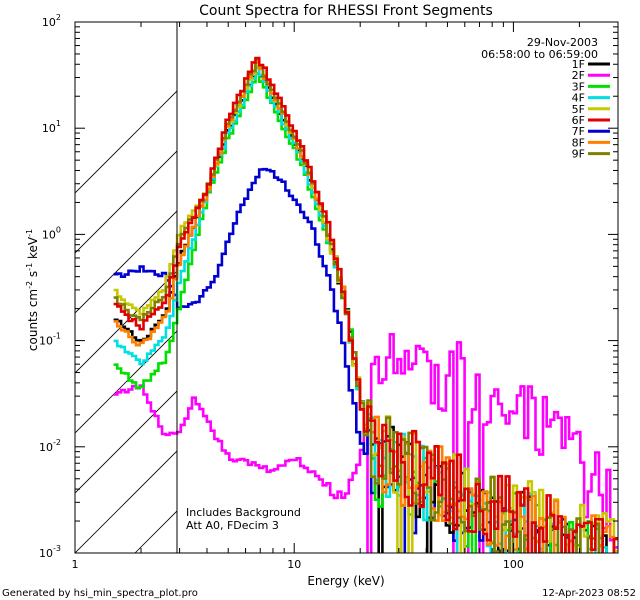 Image resolution: width=640 pixels, height=600 pixels. I want to click on legend-label-5f: 5F, so click(578, 109).